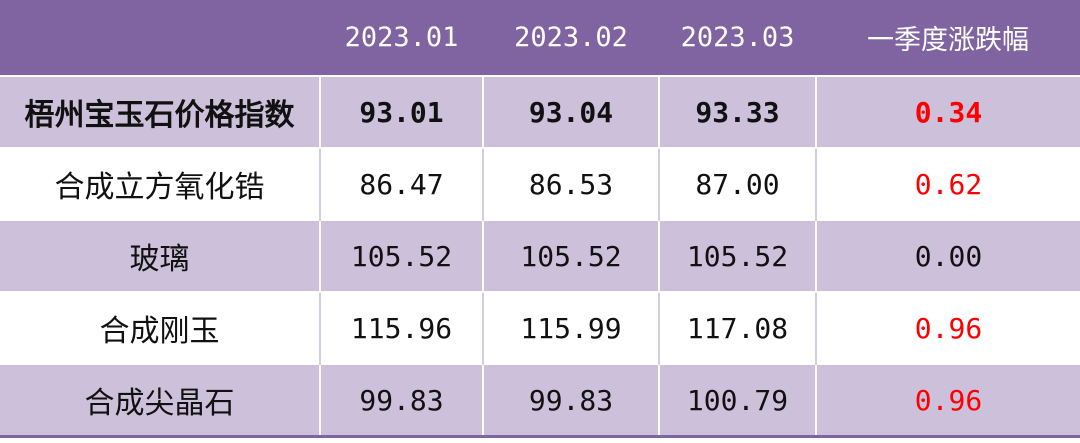  I want to click on header-2023-03: 2023.03, so click(737, 38).